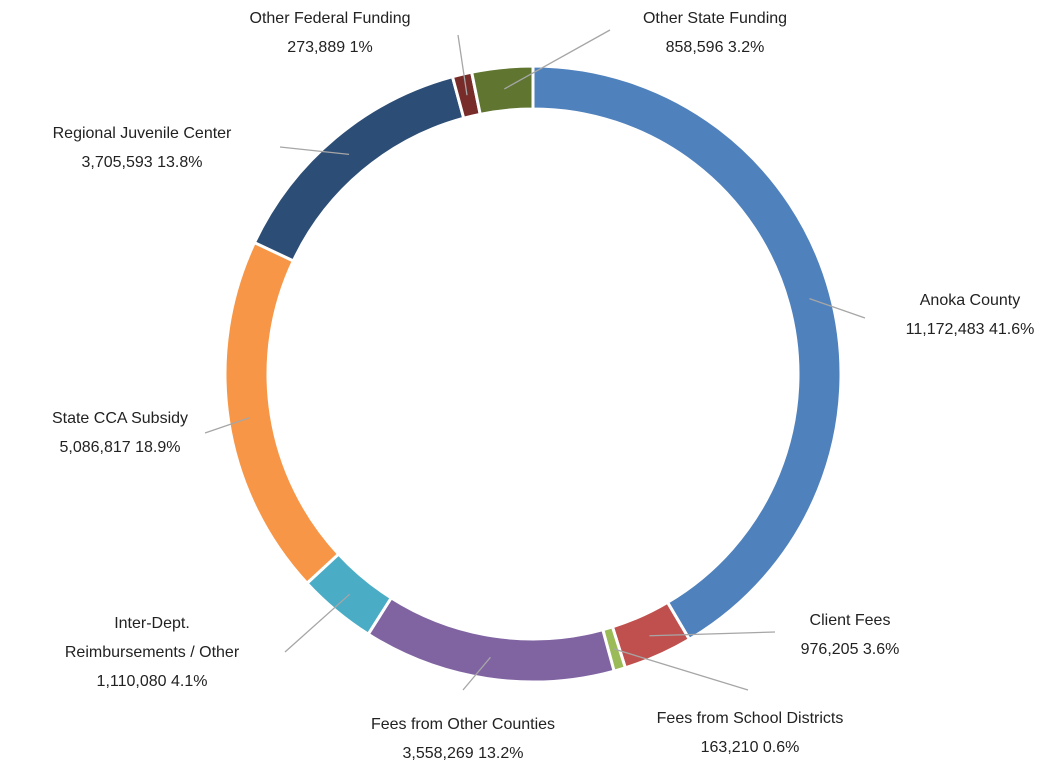 The width and height of the screenshot is (1047, 768). Describe the element at coordinates (463, 724) in the screenshot. I see `category-label: Fees from Other Counties` at that location.